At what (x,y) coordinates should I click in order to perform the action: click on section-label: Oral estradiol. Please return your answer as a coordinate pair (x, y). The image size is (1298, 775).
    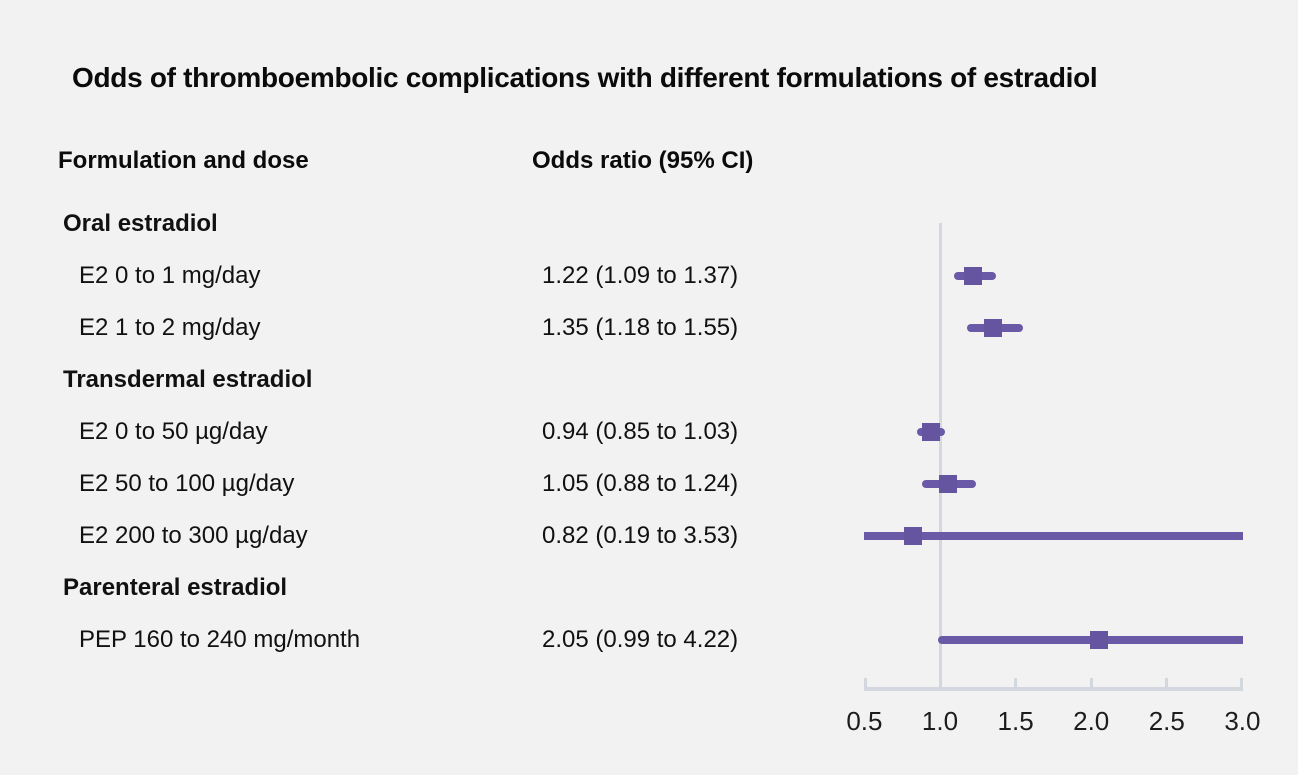
    Looking at the image, I should click on (140, 223).